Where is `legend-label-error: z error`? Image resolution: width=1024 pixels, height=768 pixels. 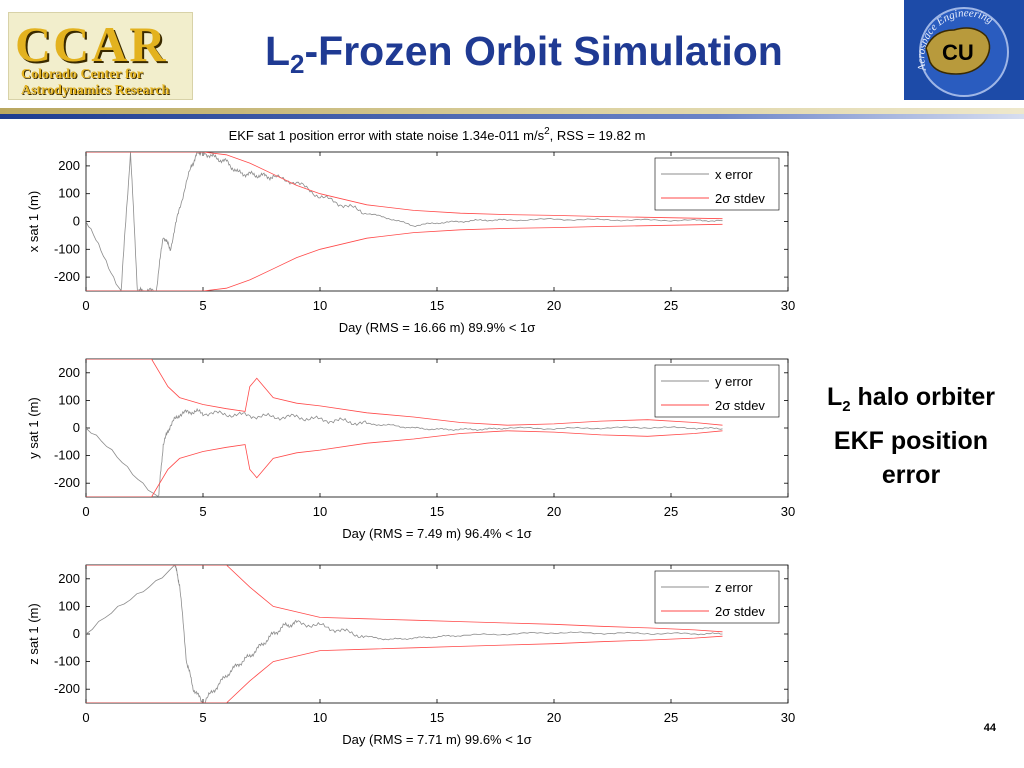 legend-label-error: z error is located at coordinates (734, 587).